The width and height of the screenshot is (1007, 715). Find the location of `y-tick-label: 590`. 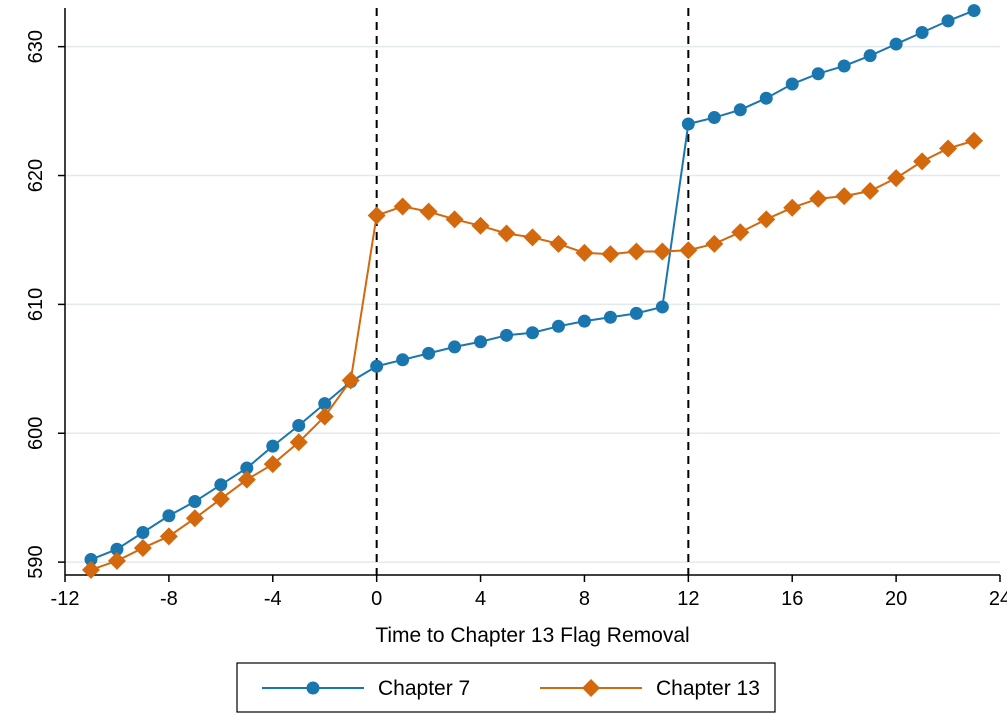

y-tick-label: 590 is located at coordinates (36, 561).